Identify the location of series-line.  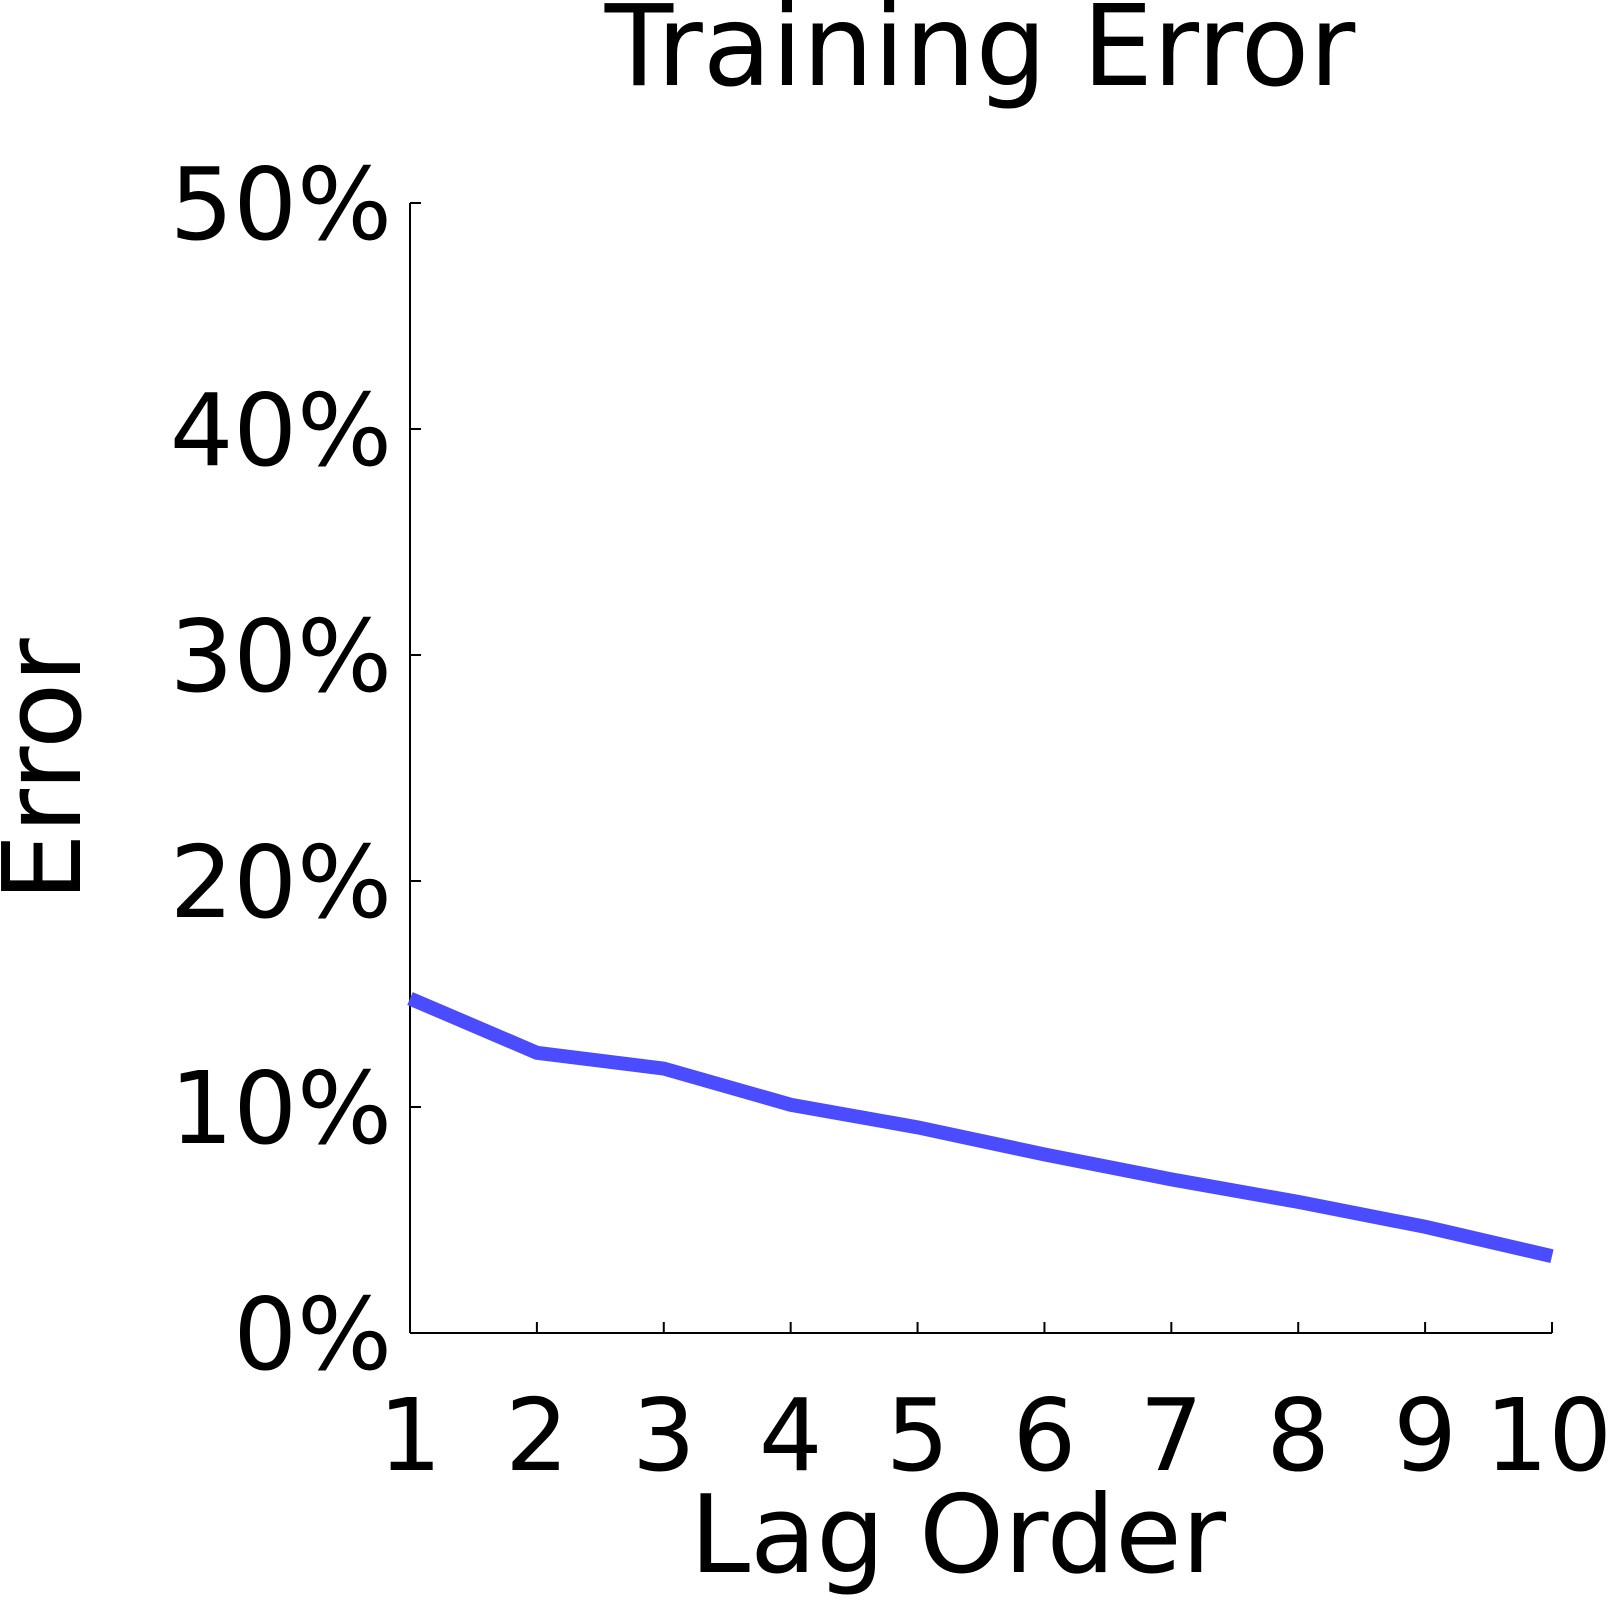
(980, 1127).